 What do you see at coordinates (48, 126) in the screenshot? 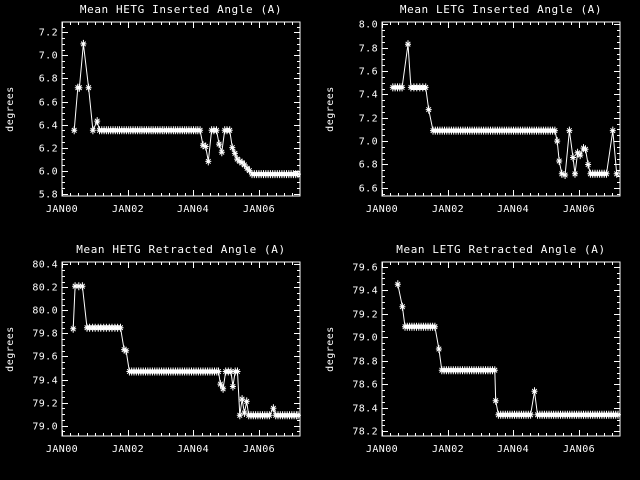
I see `y-tick-label: 6.4` at bounding box center [48, 126].